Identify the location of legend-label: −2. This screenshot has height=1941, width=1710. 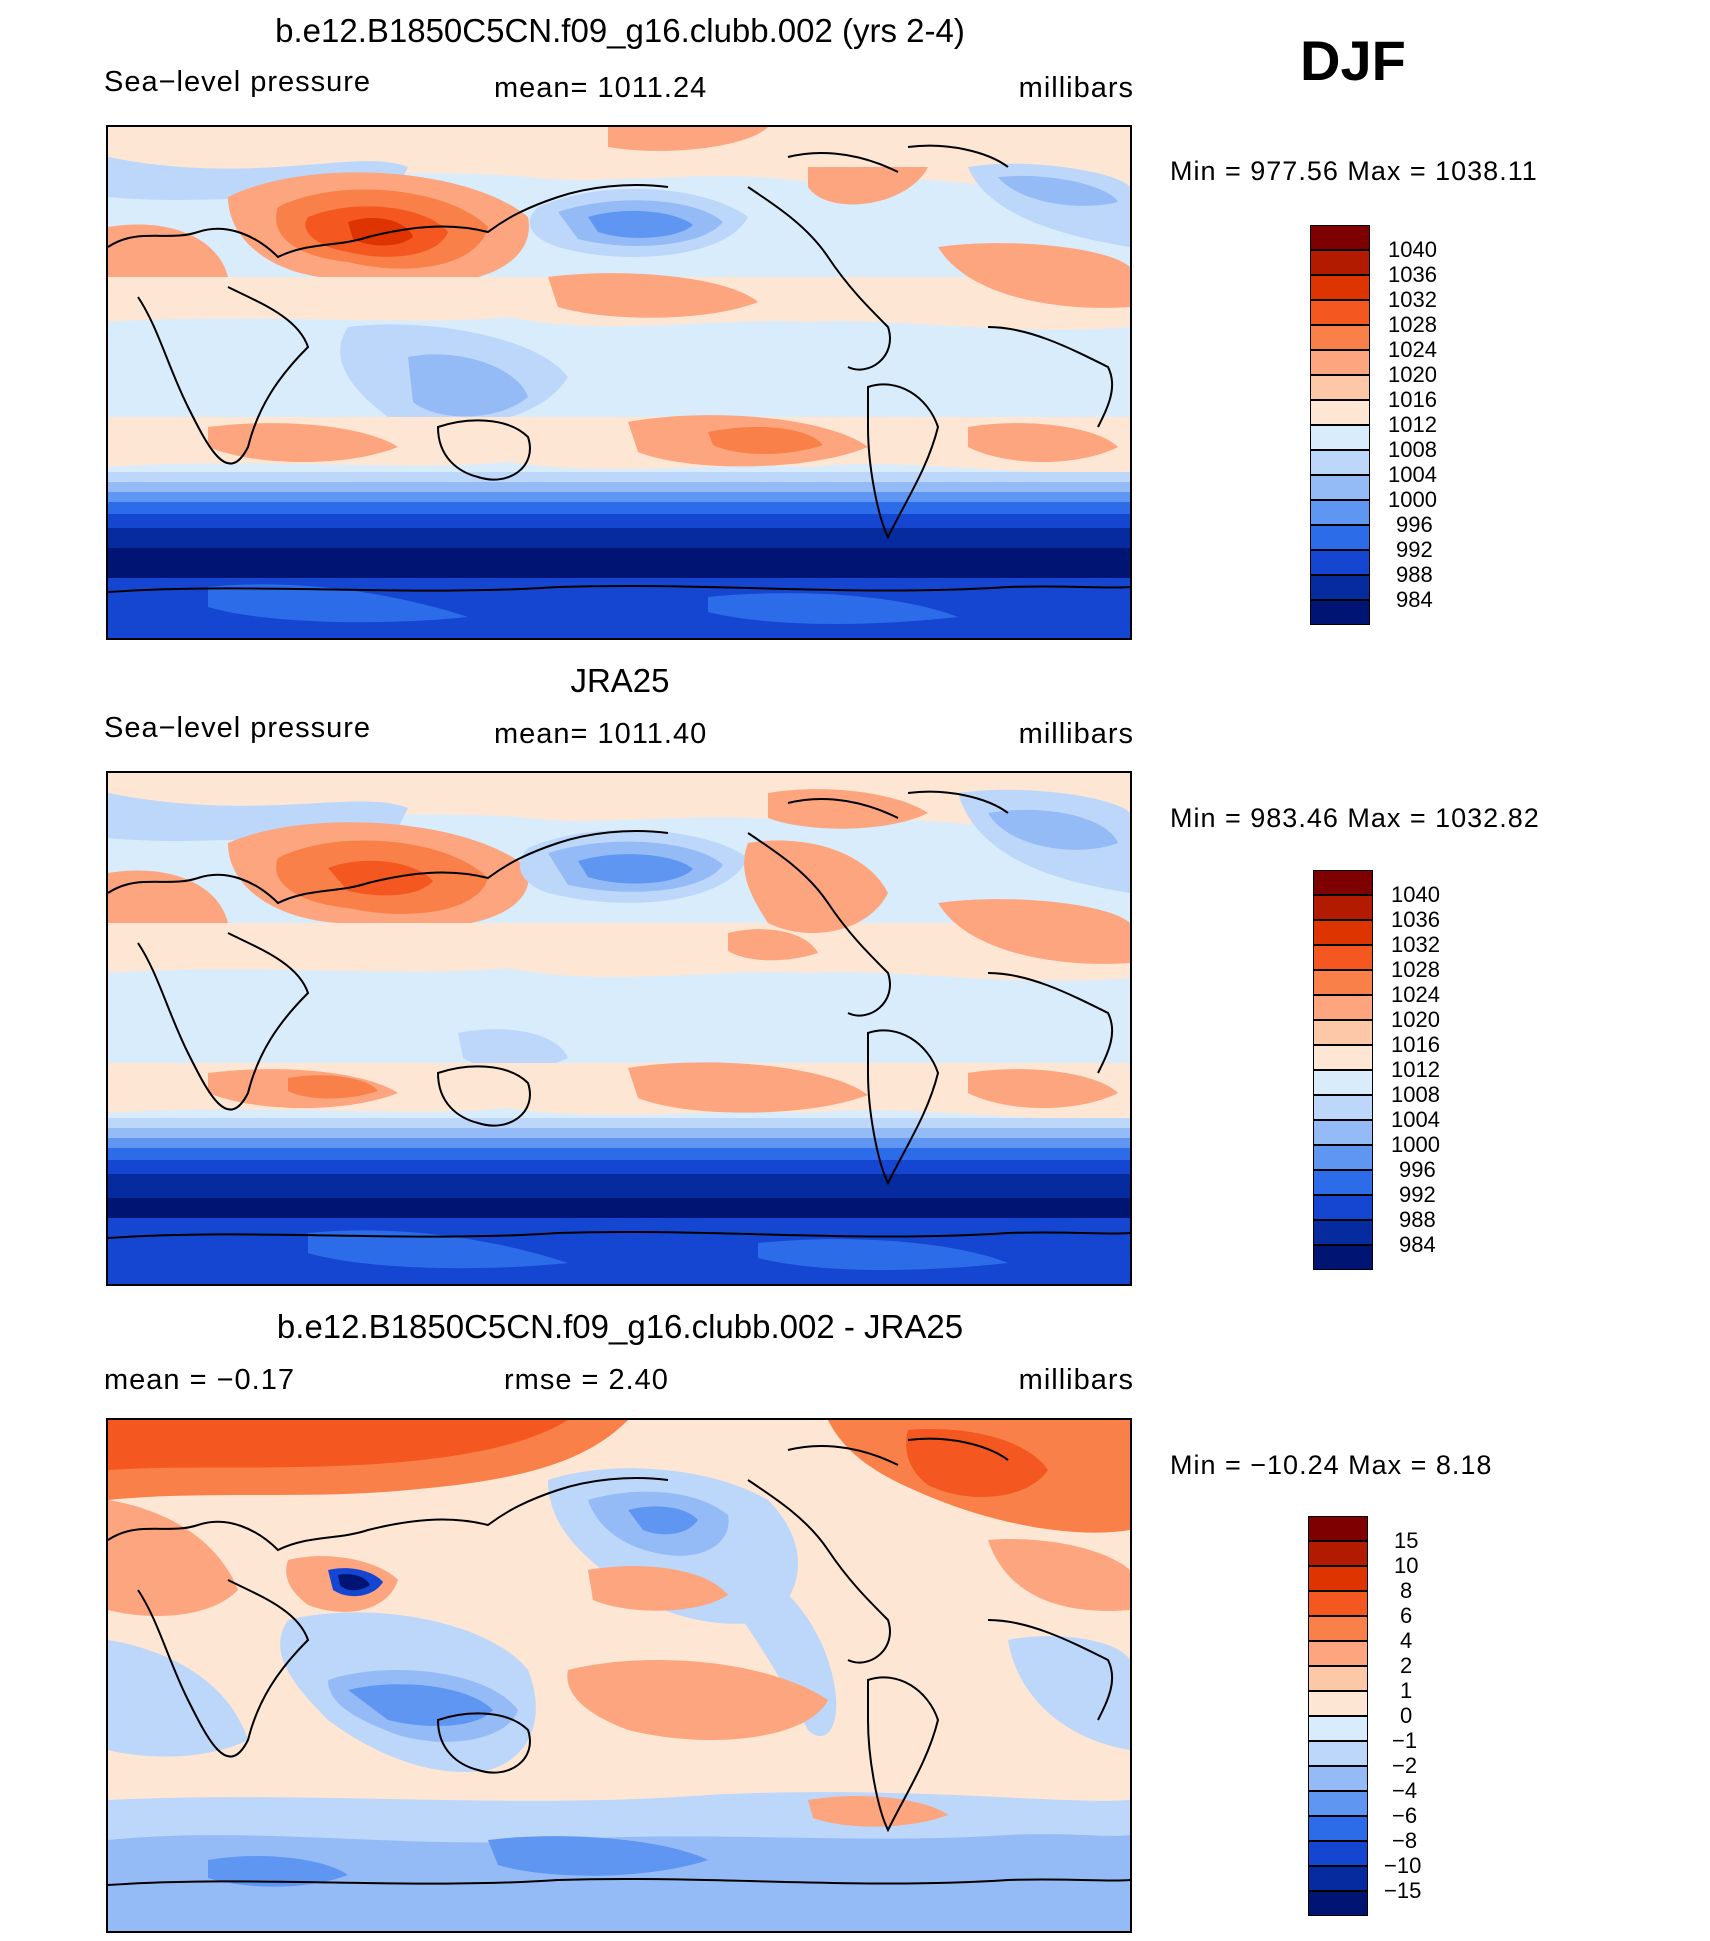
(1405, 1765).